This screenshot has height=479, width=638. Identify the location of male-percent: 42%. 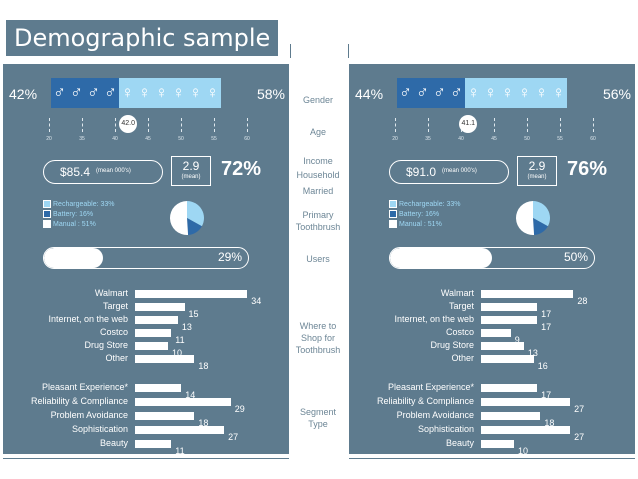
(23, 94).